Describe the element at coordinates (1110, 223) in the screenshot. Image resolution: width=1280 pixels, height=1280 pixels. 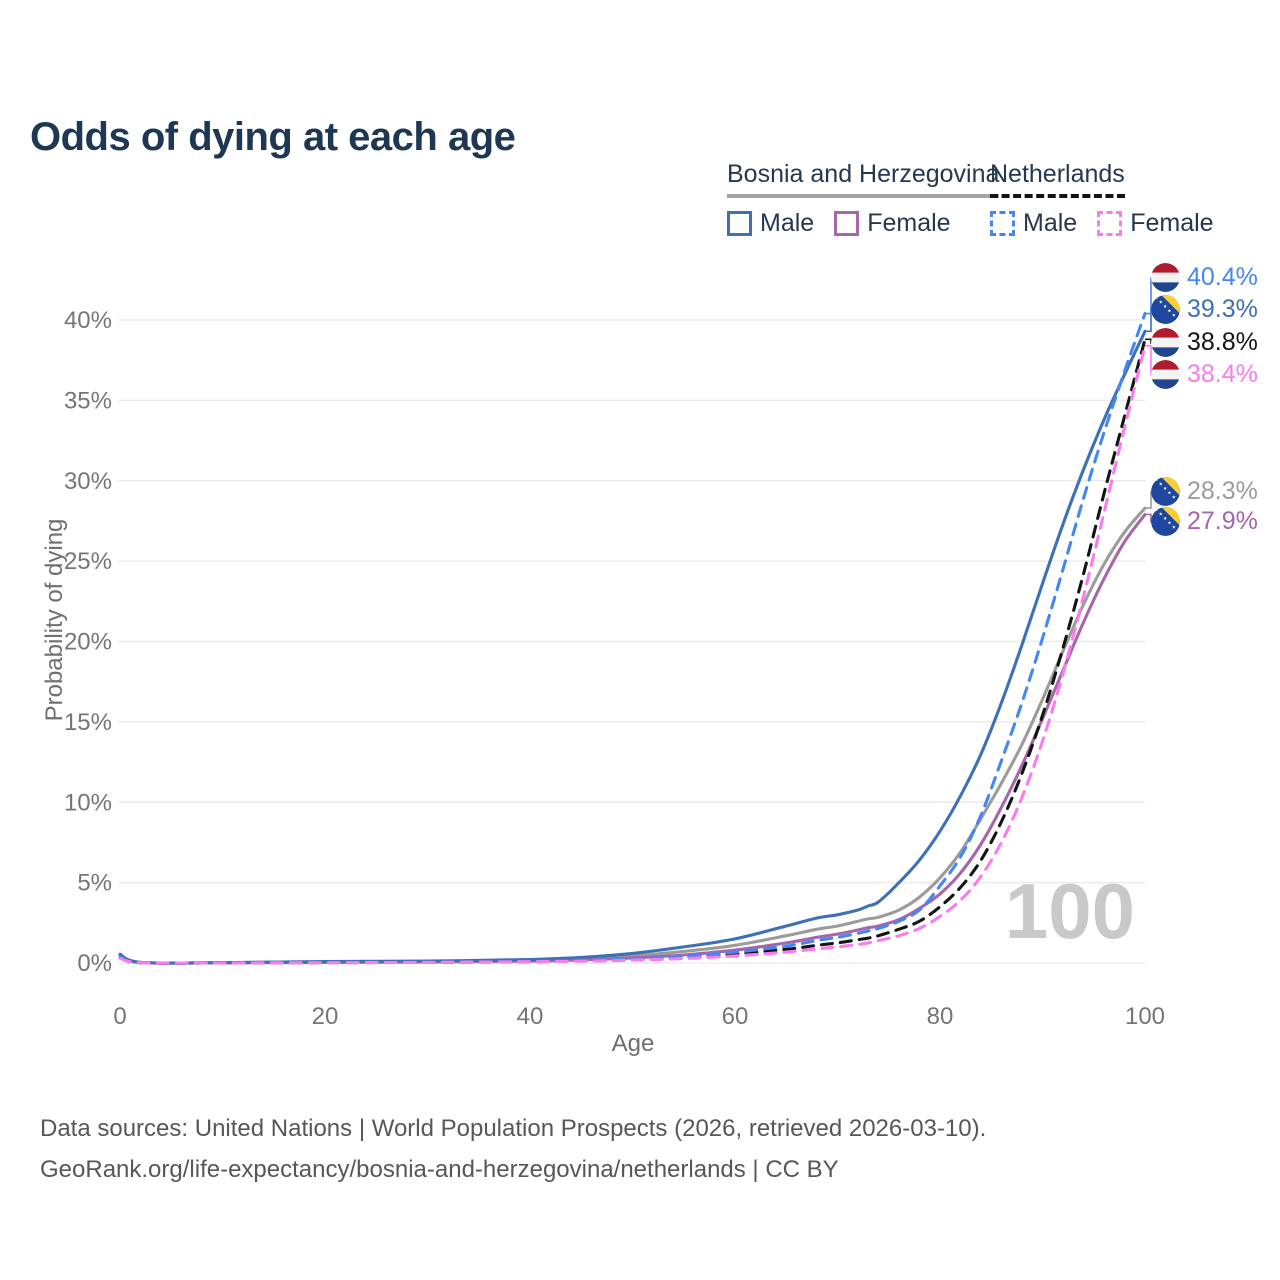
I see `netherlands-female-swatch-icon` at that location.